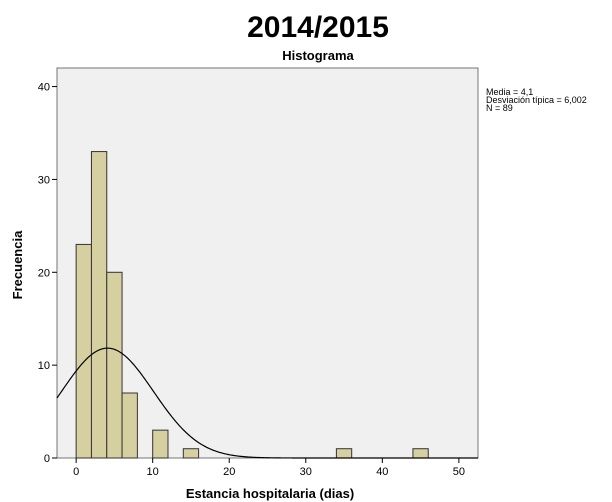 The width and height of the screenshot is (612, 502). I want to click on stats-line-1: Desviación típica = 6,002, so click(536, 100).